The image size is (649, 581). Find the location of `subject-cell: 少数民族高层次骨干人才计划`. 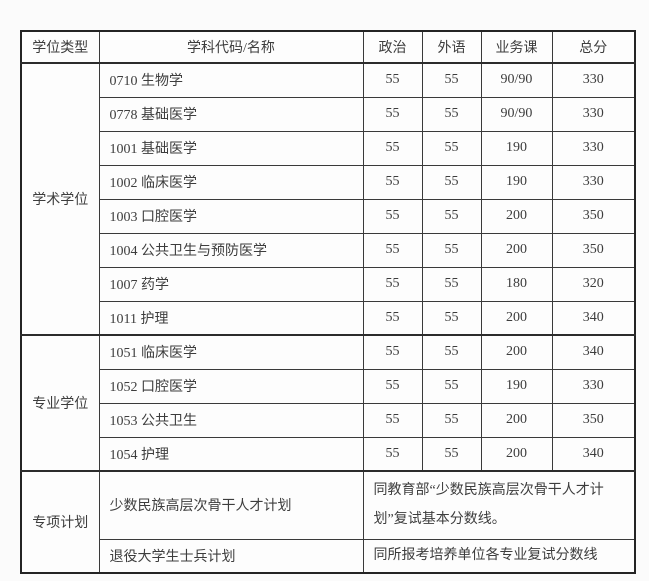

subject-cell: 少数民族高层次骨干人才计划 is located at coordinates (231, 505).